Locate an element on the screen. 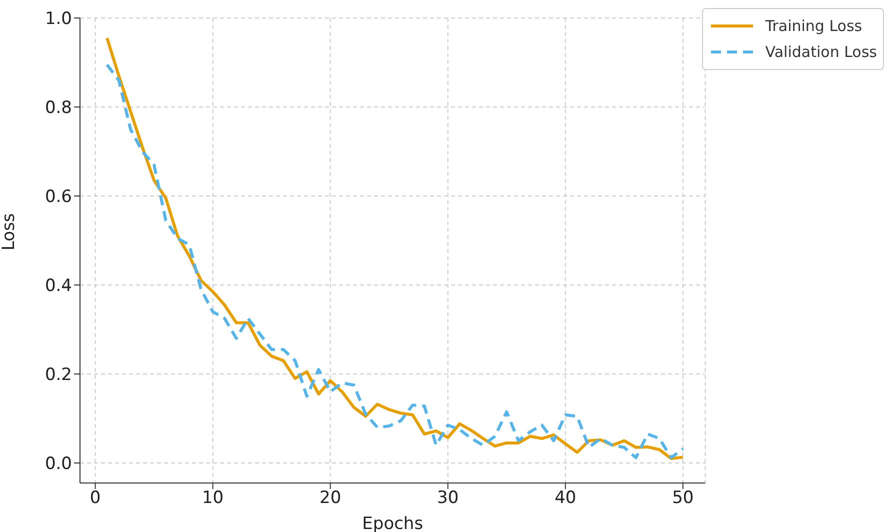  y-tick-label: 1.0 is located at coordinates (58, 19).